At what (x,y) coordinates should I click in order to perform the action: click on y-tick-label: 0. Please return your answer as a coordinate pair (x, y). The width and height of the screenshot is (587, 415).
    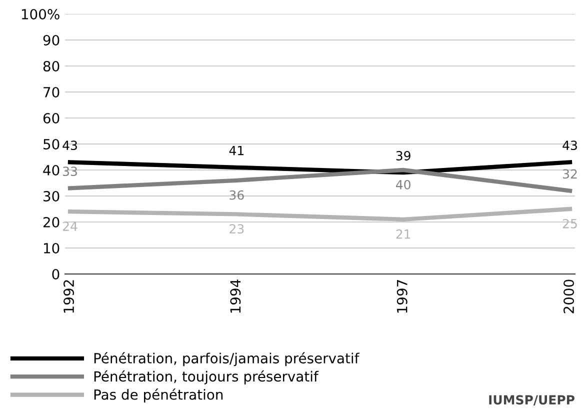
    Looking at the image, I should click on (56, 274).